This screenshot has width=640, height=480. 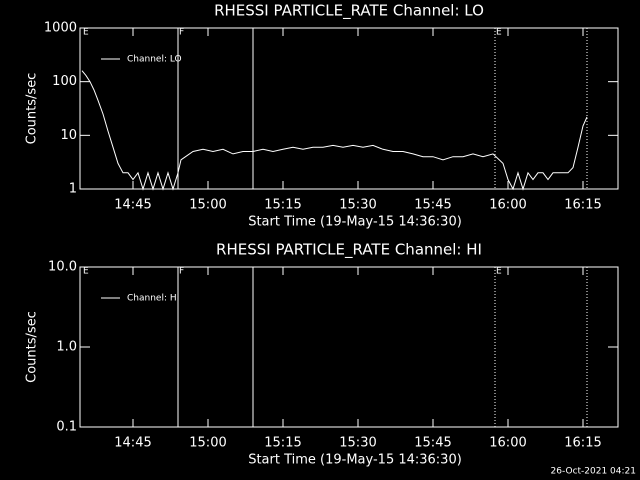 I want to click on footer: 26-Oct-2021 04:21, so click(x=593, y=472).